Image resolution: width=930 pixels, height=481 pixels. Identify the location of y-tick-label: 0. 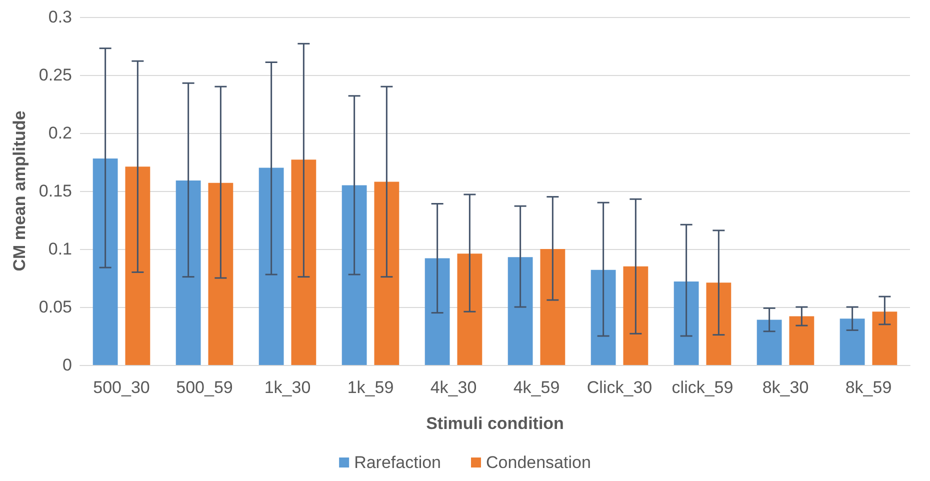
(67, 365).